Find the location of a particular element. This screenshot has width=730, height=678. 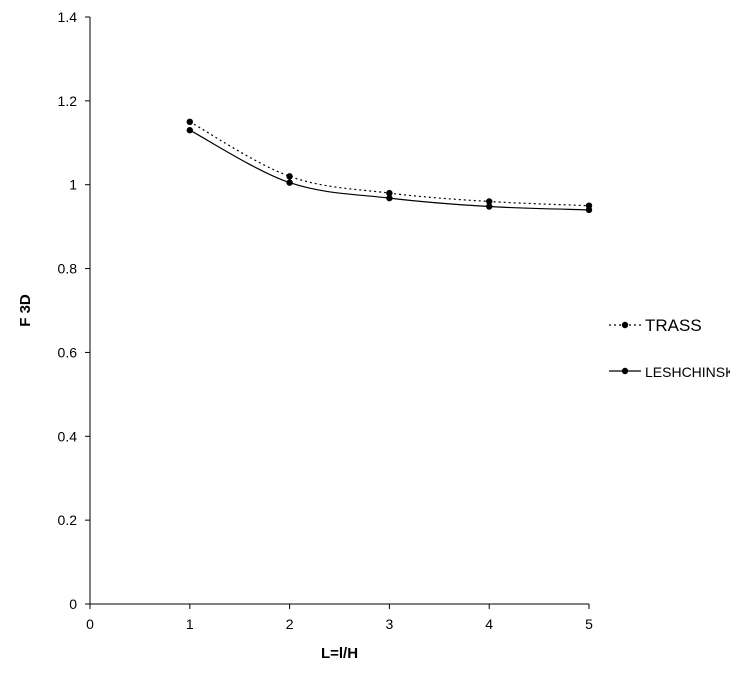

legend-label-leshchinsky: LESHCHINSKY is located at coordinates (687, 372).